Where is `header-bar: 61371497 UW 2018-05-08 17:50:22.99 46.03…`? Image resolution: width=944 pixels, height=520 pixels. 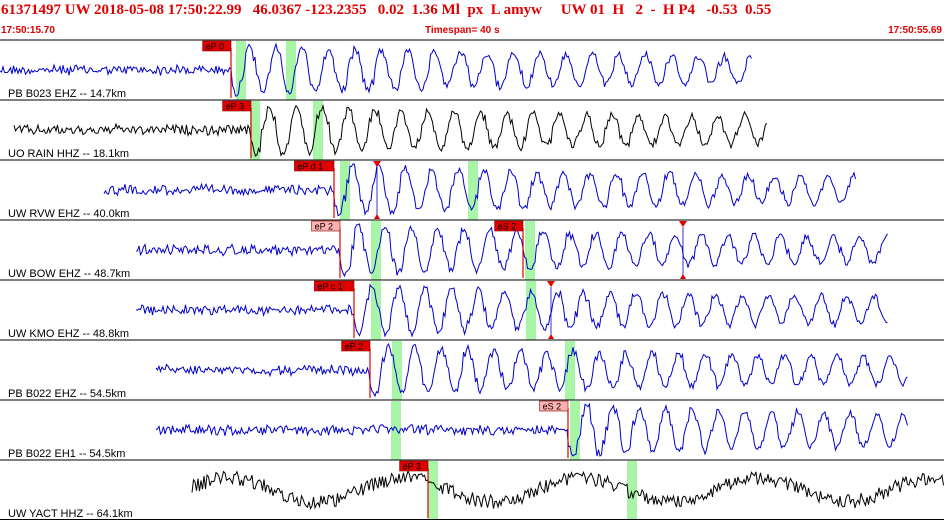 header-bar: 61371497 UW 2018-05-08 17:50:22.99 46.03… is located at coordinates (472, 20).